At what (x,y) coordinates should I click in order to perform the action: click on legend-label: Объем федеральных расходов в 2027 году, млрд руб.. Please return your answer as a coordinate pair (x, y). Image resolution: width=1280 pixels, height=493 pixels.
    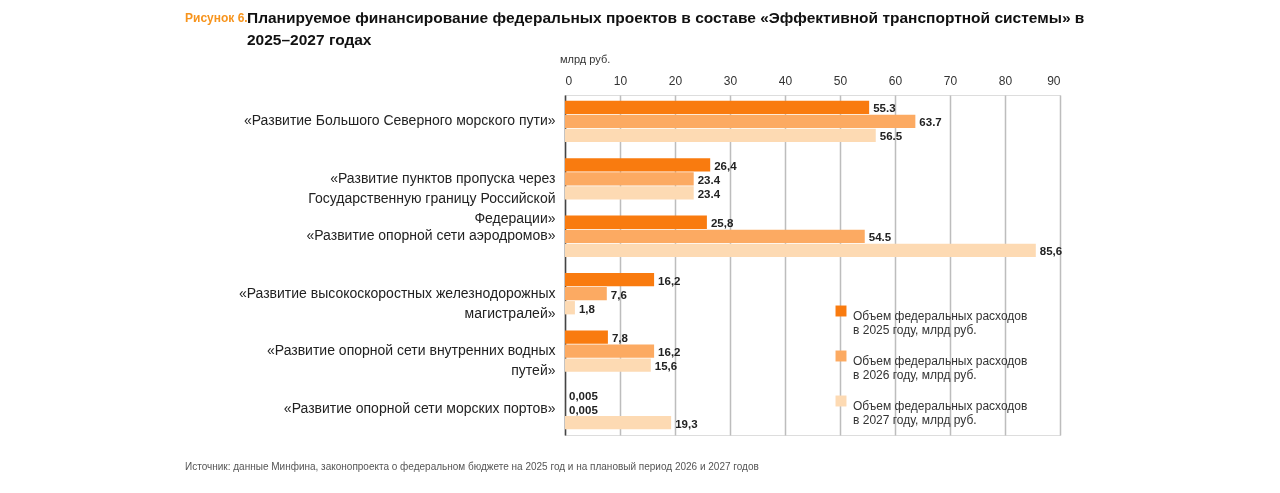
    Looking at the image, I should click on (940, 413).